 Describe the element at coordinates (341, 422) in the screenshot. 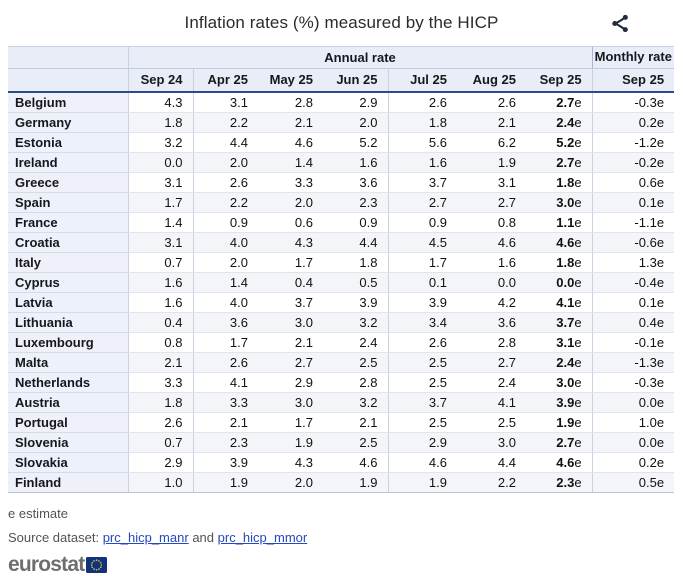

I see `table-row: Portugal 2.6 2.1 1.7 2.1 2.5 2.5 1.9e 1.0e` at that location.